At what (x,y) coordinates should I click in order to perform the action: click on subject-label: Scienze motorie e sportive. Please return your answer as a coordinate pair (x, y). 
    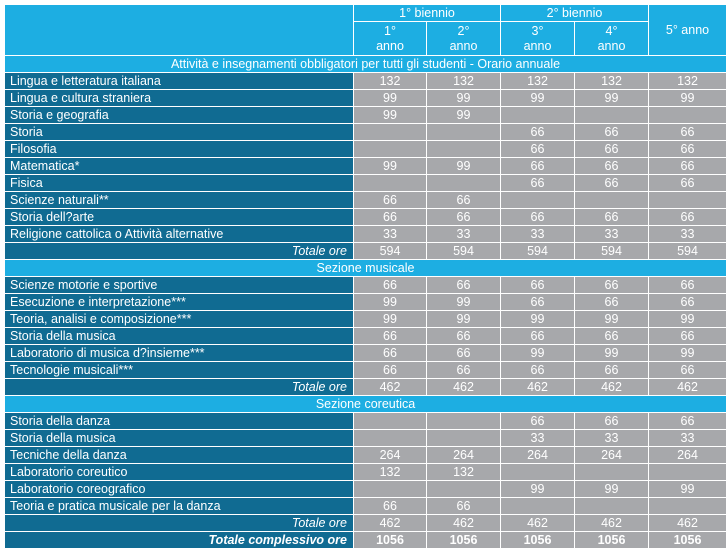
    Looking at the image, I should click on (179, 285).